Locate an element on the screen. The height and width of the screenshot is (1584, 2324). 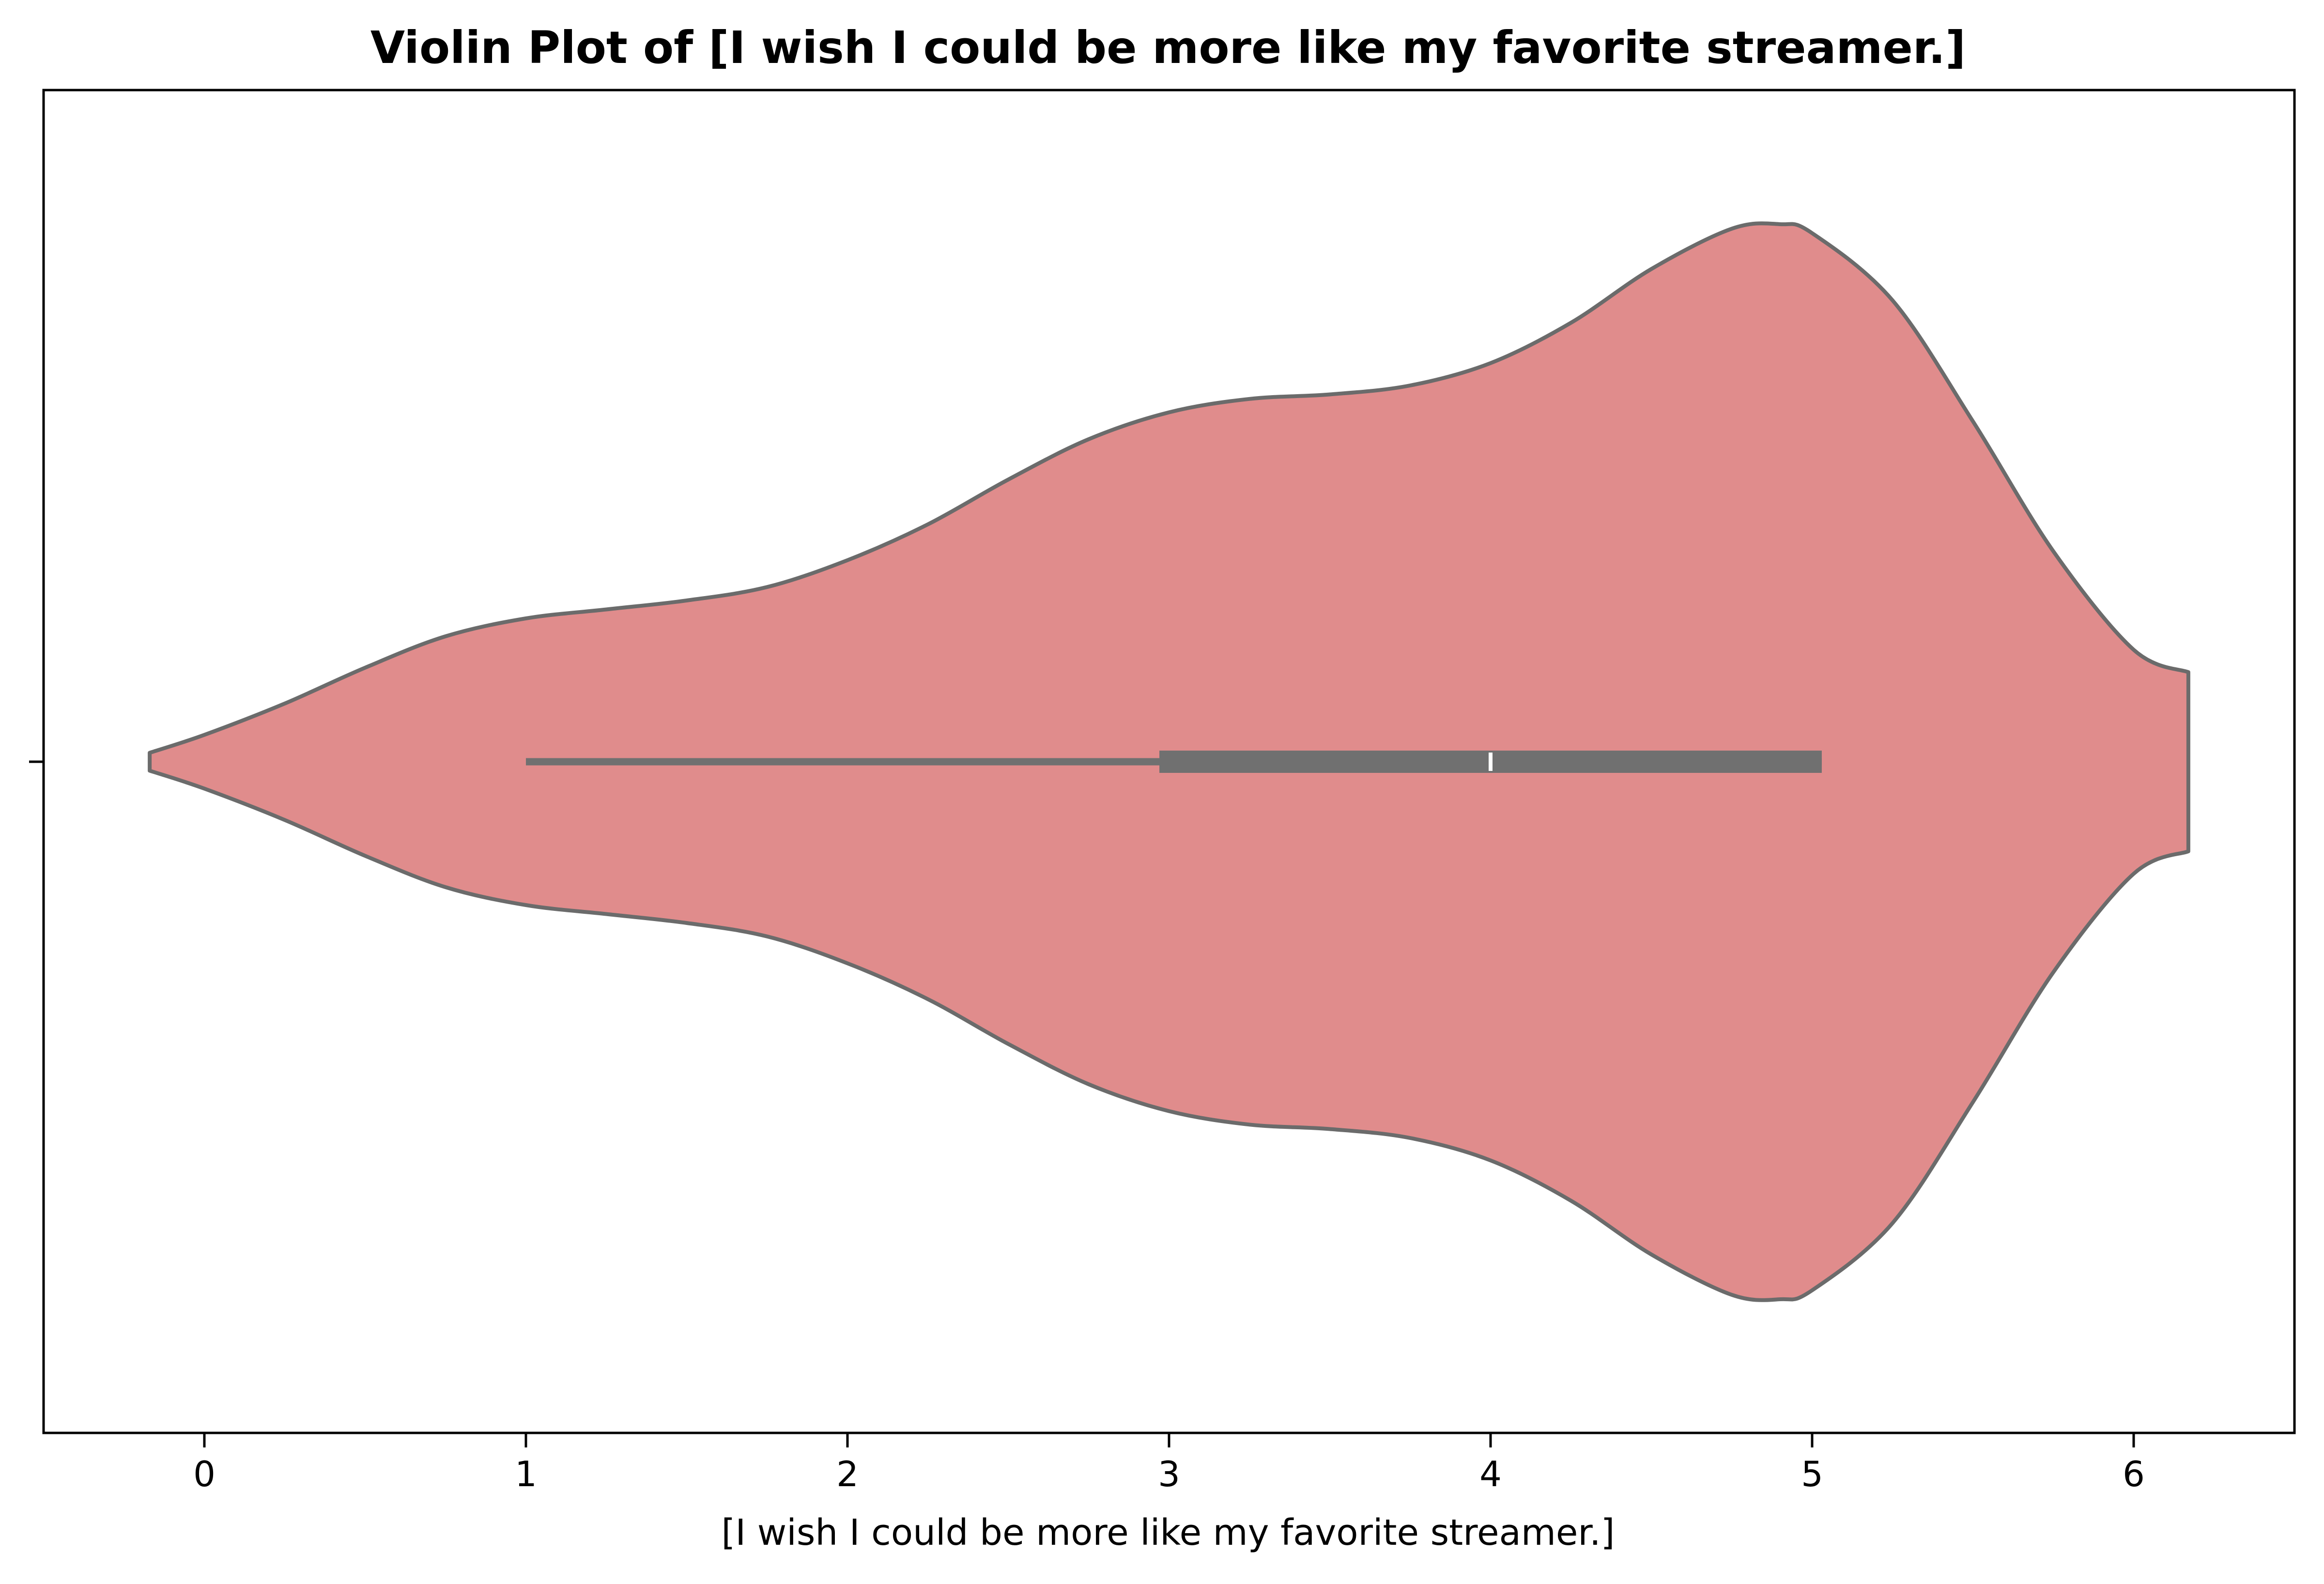
x-tick-label: 0 is located at coordinates (204, 1474).